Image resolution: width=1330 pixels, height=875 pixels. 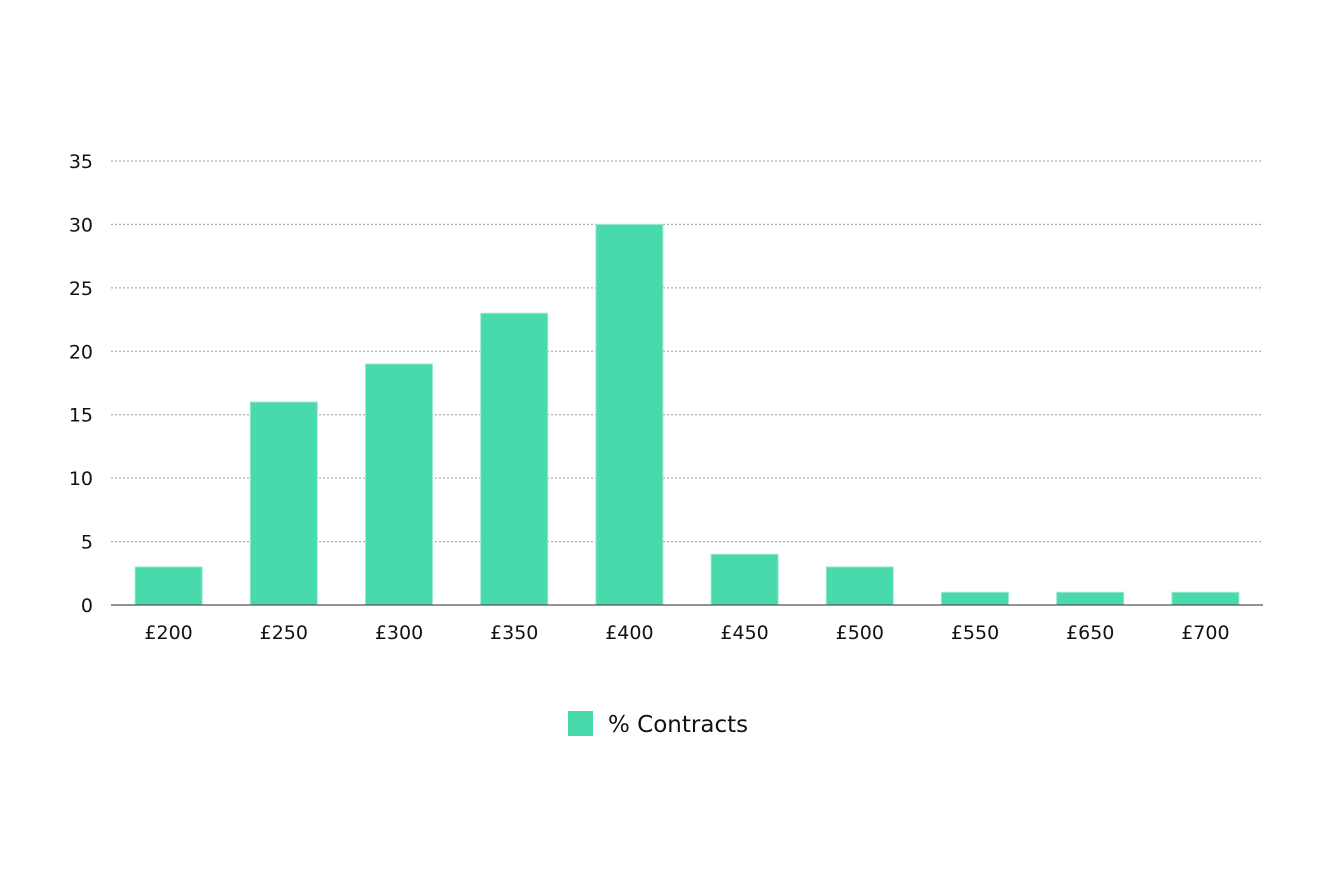 I want to click on y-tick-label: 25, so click(x=81, y=289).